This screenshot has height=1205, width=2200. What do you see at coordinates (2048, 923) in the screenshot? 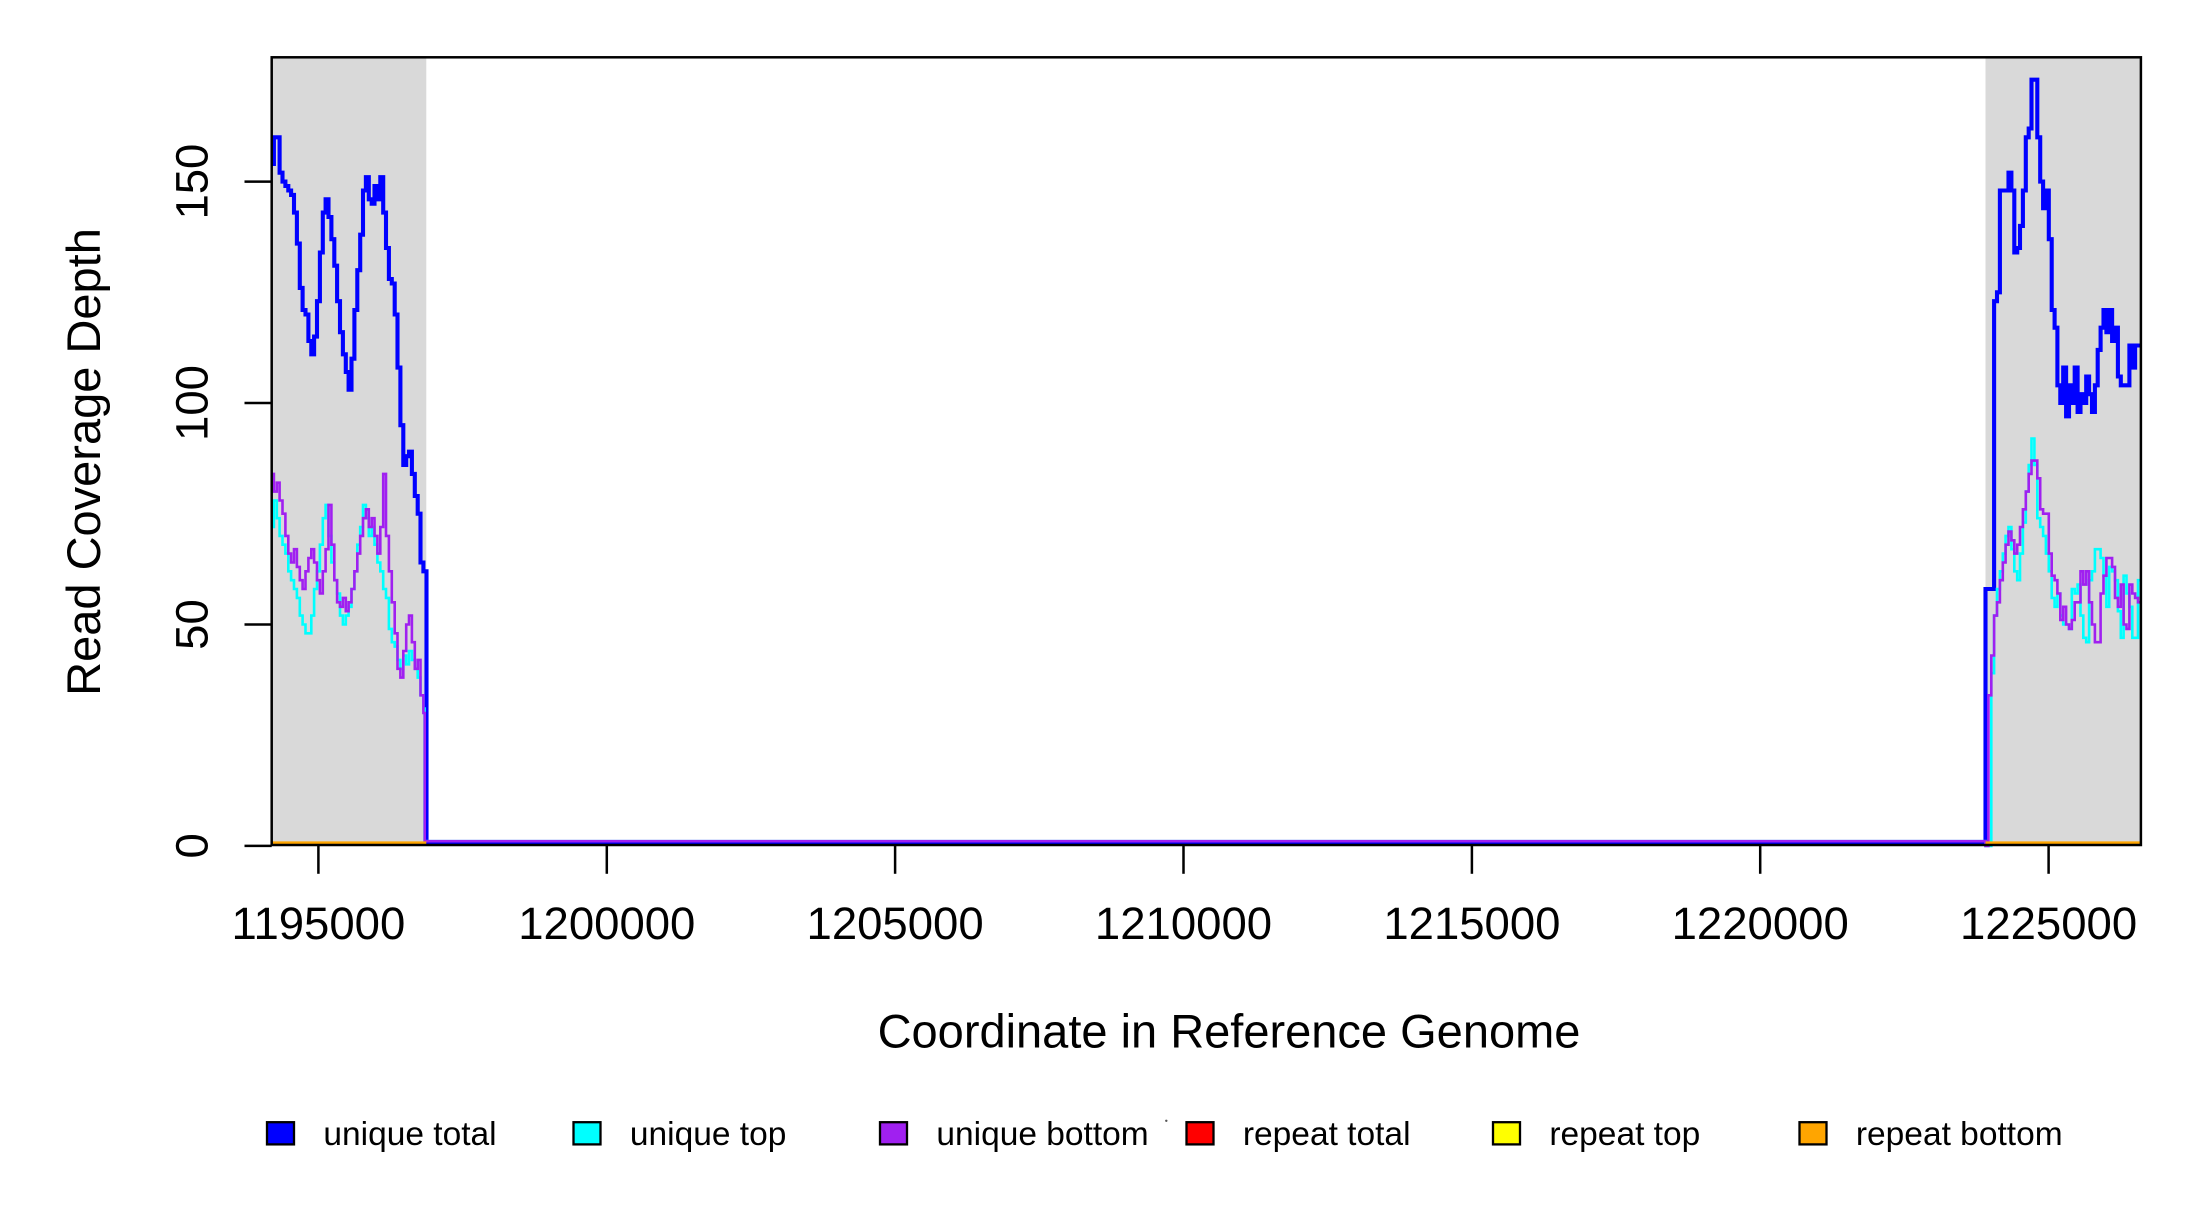
I see `svg-text: 1225000` at bounding box center [2048, 923].